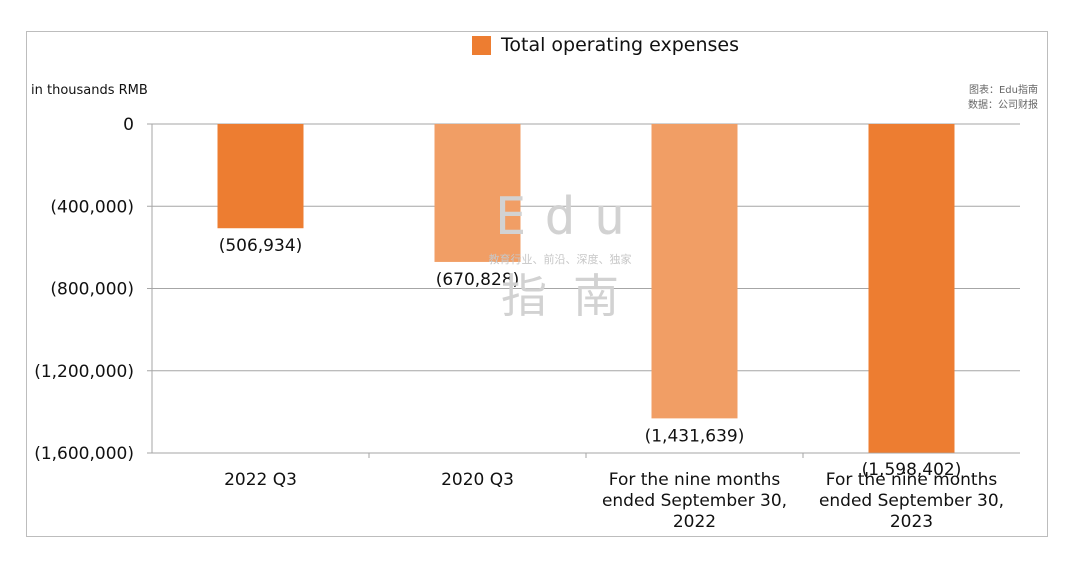  I want to click on x-category-label-line: 2020 Q3, so click(477, 480).